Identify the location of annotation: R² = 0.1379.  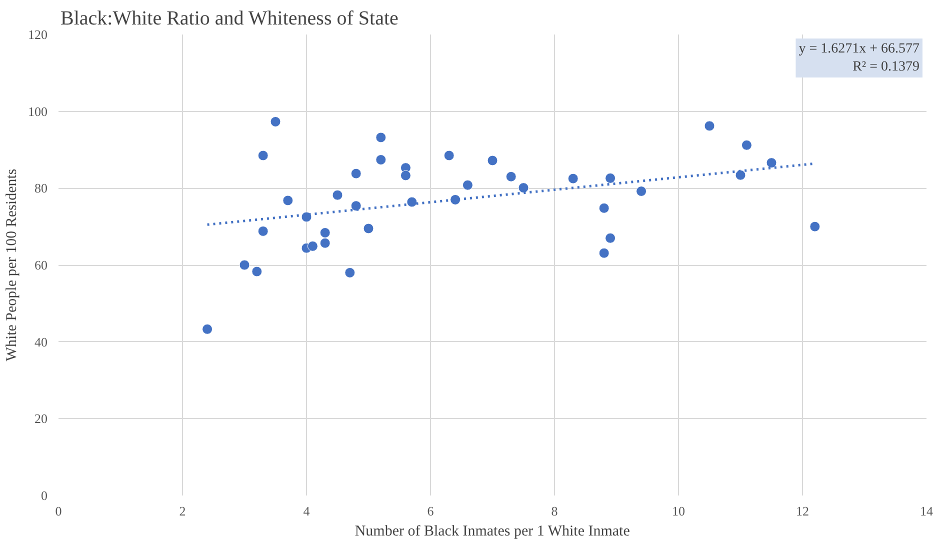
(886, 67).